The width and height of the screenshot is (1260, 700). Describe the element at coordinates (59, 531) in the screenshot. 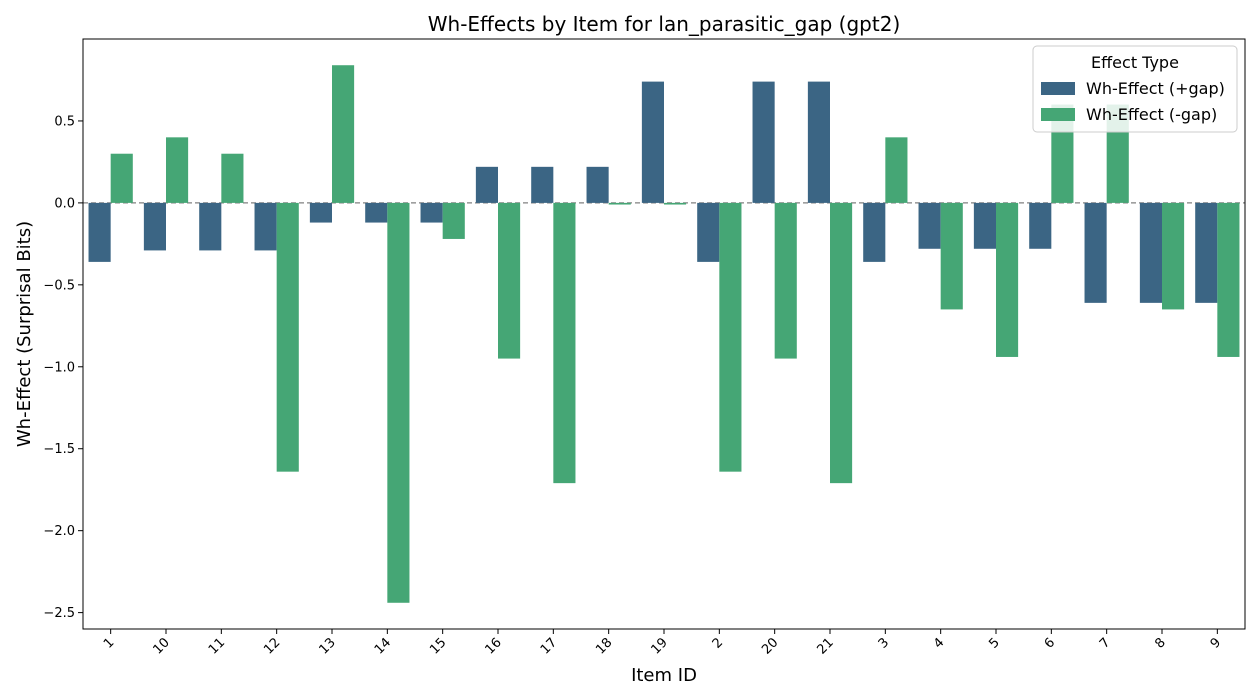

I see `y-tick-label: −2.0` at that location.